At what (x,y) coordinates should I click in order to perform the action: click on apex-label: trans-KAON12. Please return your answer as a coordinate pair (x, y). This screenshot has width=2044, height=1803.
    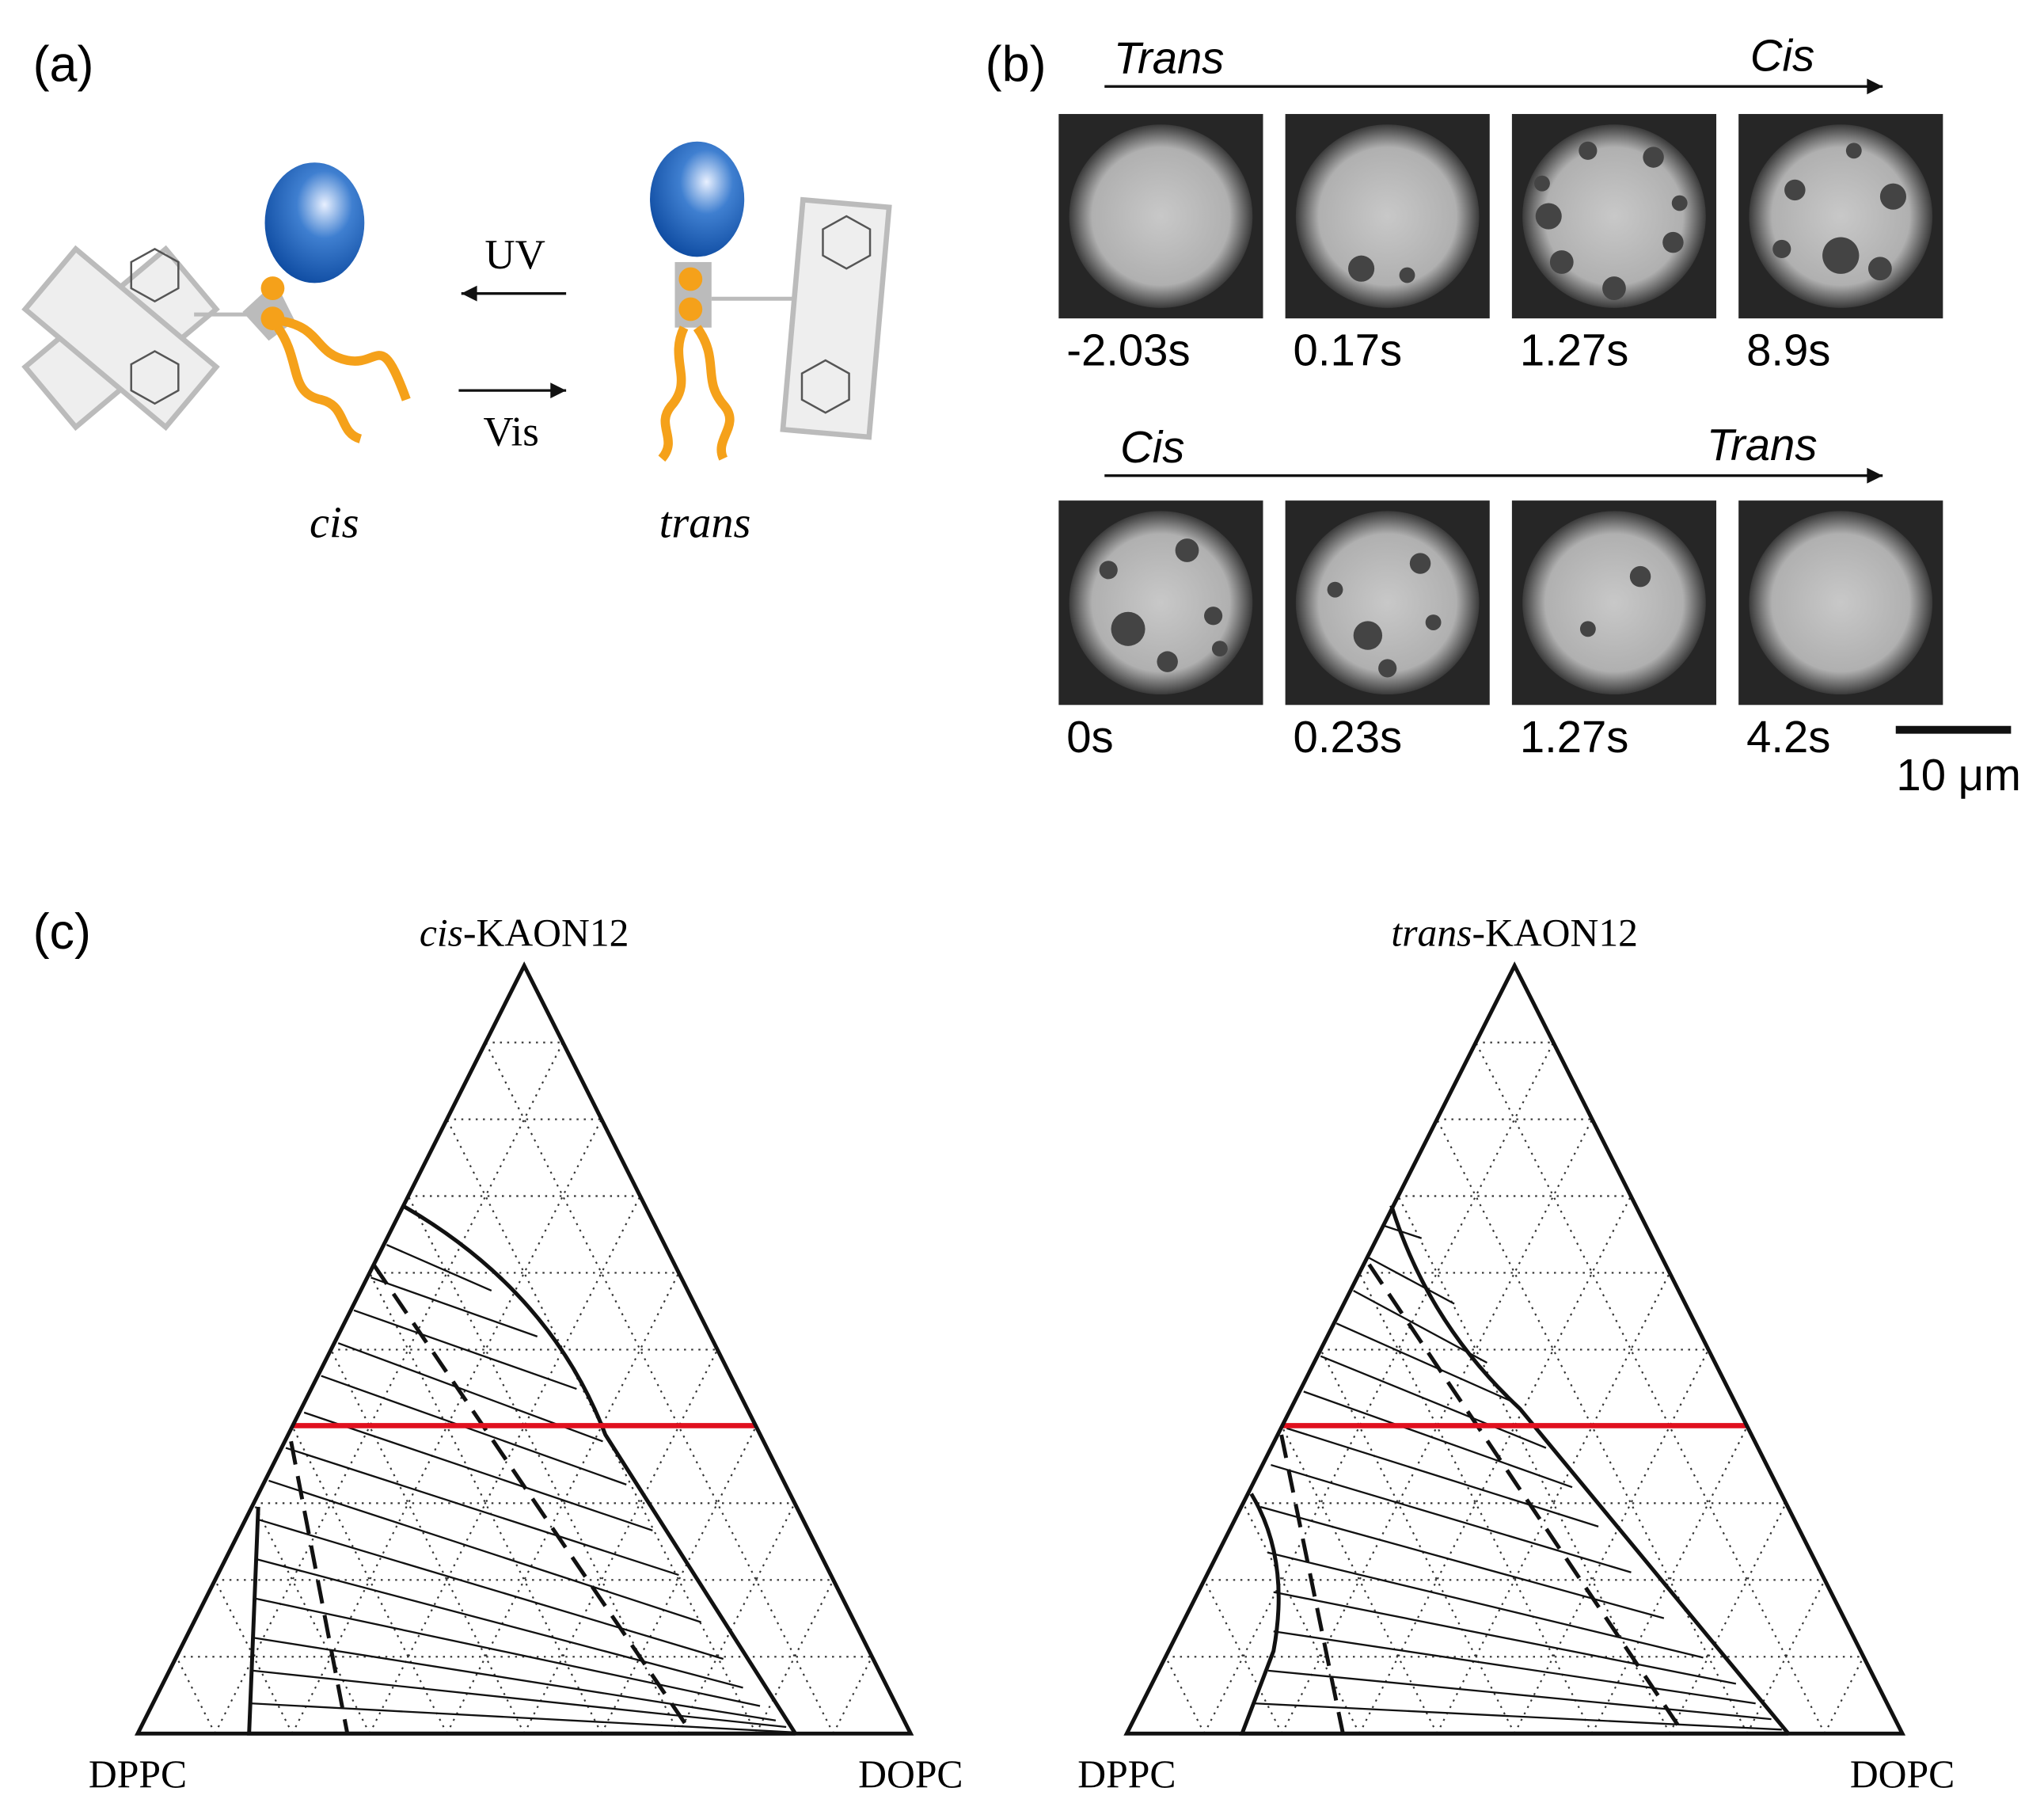
    Looking at the image, I should click on (1514, 933).